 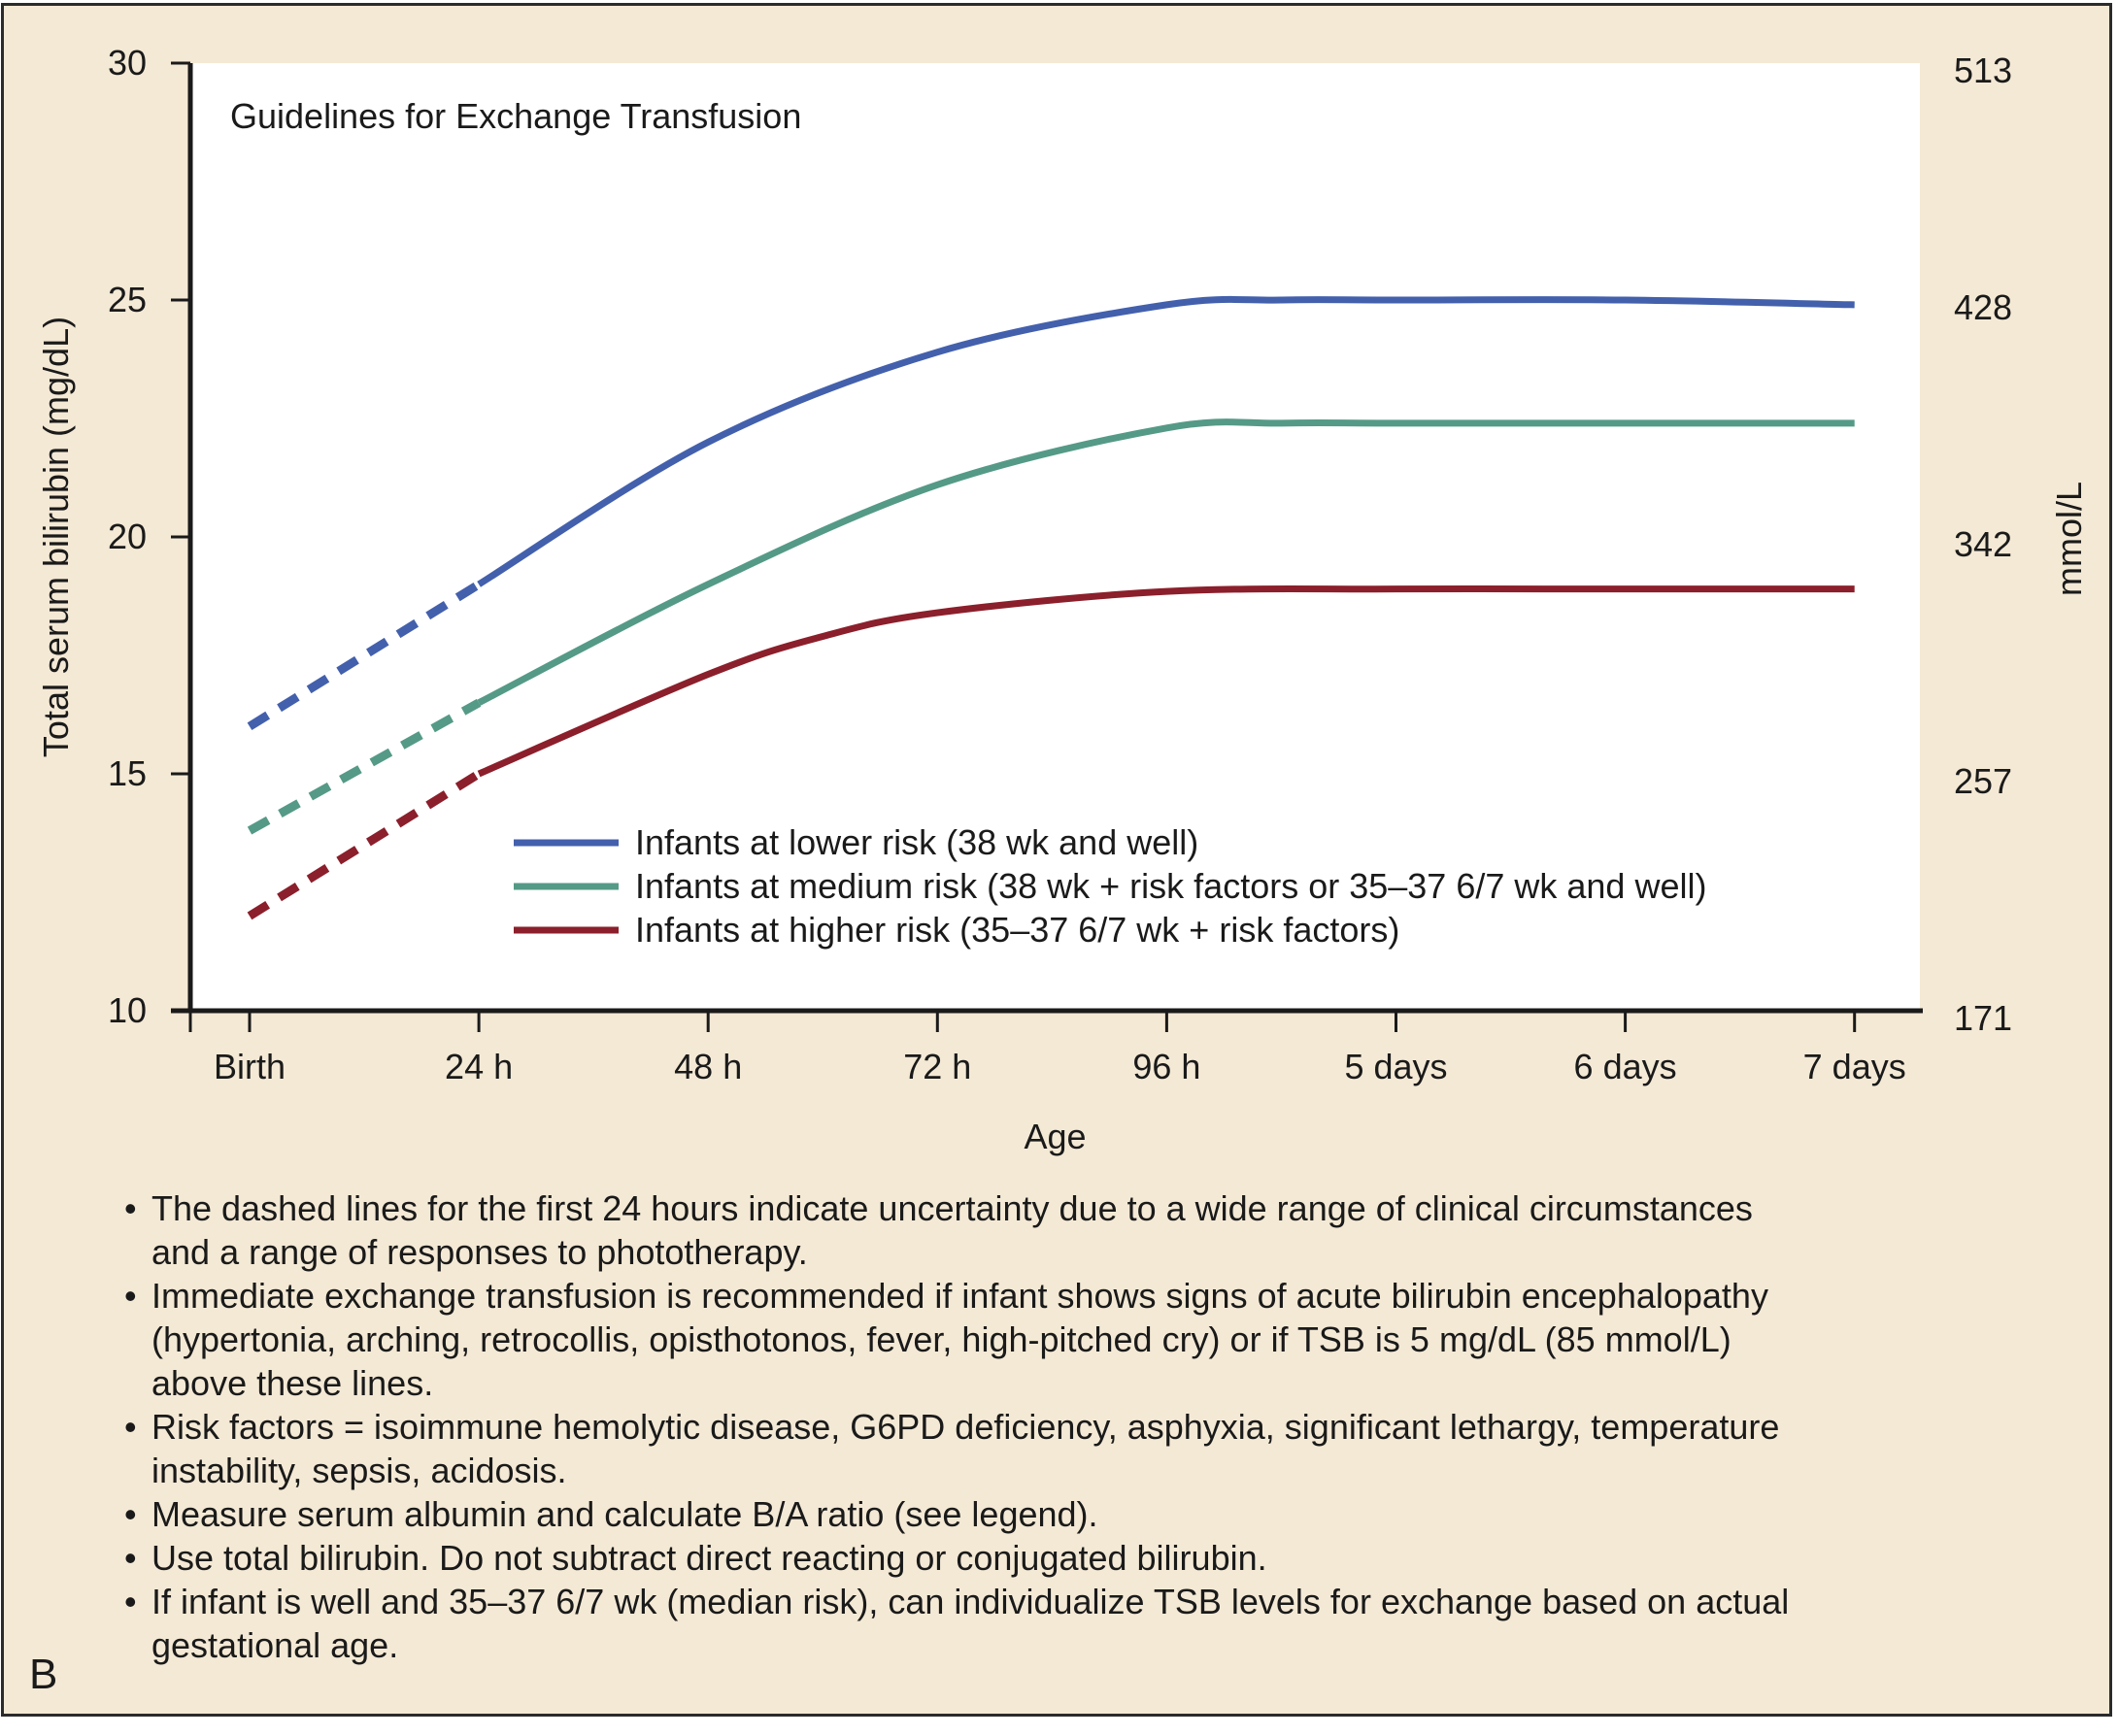 I want to click on y-tick-label: 30, so click(x=127, y=63).